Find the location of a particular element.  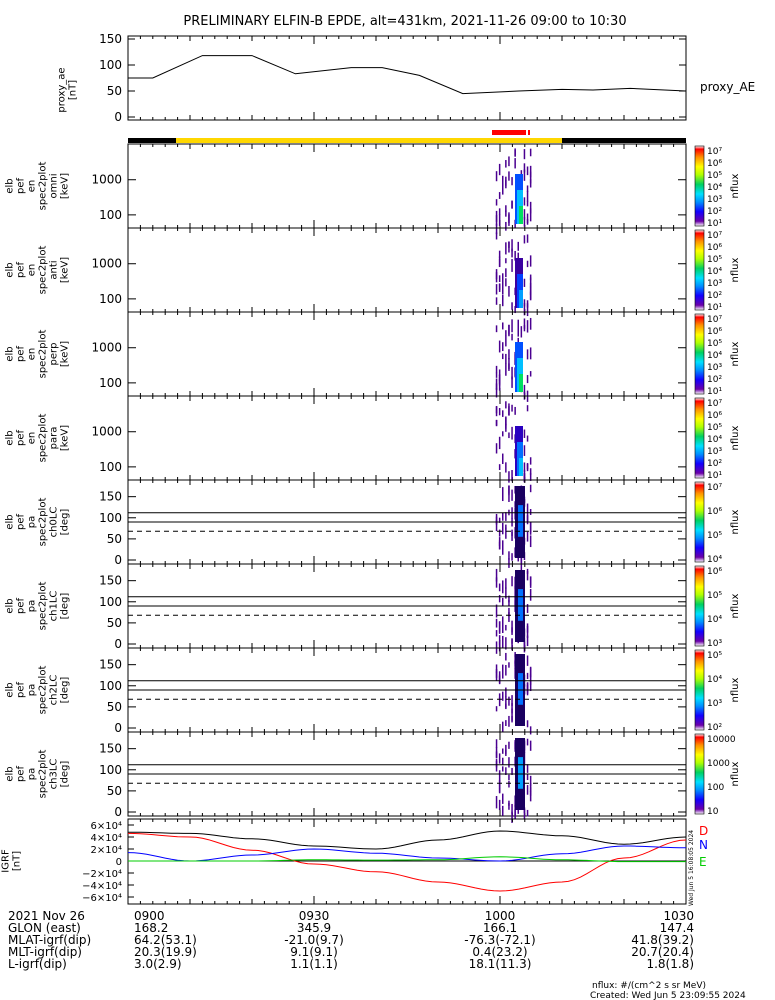

footer-cell: 1030 is located at coordinates (678, 916).